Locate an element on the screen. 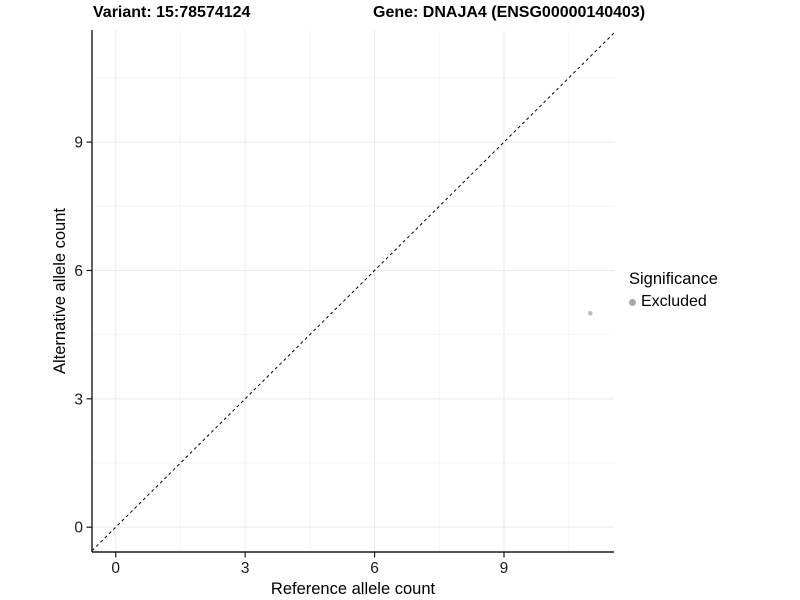 Image resolution: width=800 pixels, height=600 pixels. x-tick-label: 6 is located at coordinates (374, 568).